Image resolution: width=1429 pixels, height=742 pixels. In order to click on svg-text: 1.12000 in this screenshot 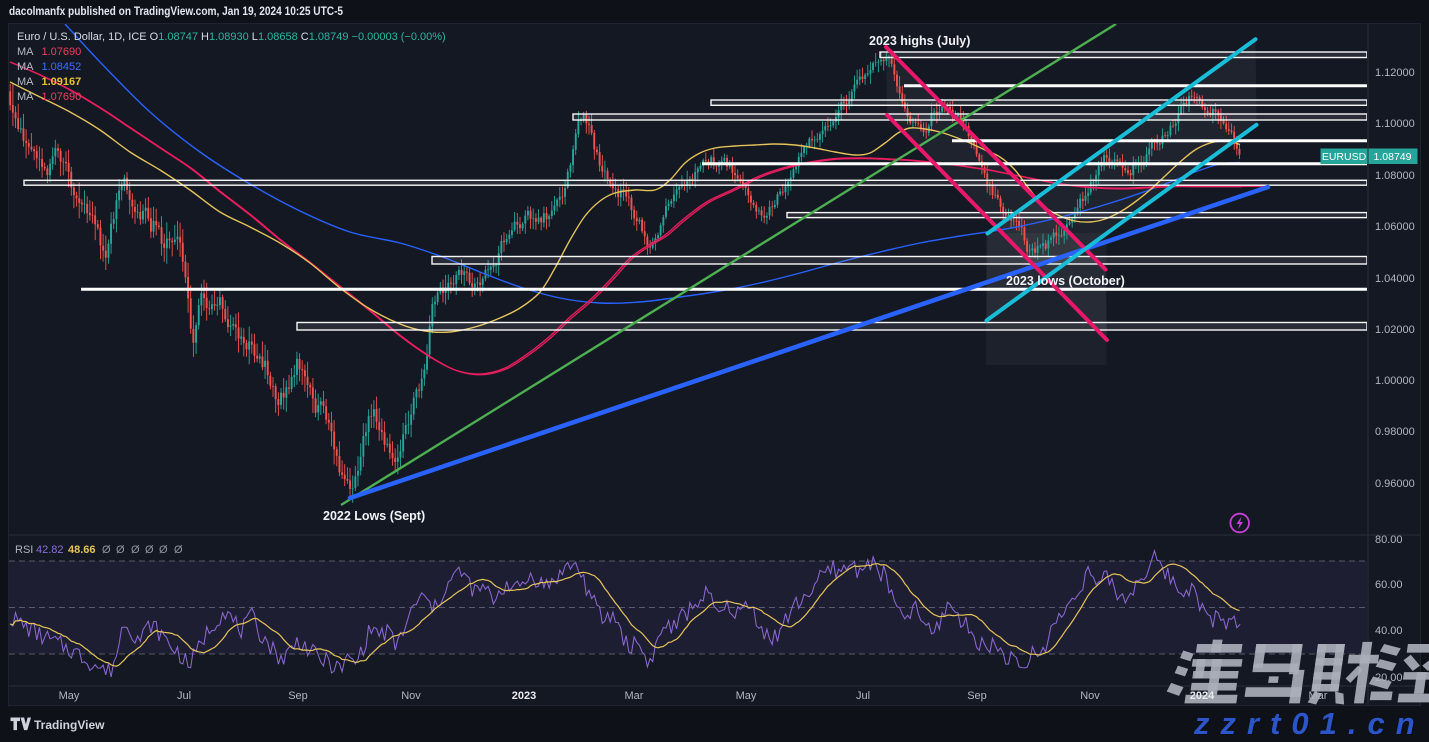, I will do `click(1395, 73)`.